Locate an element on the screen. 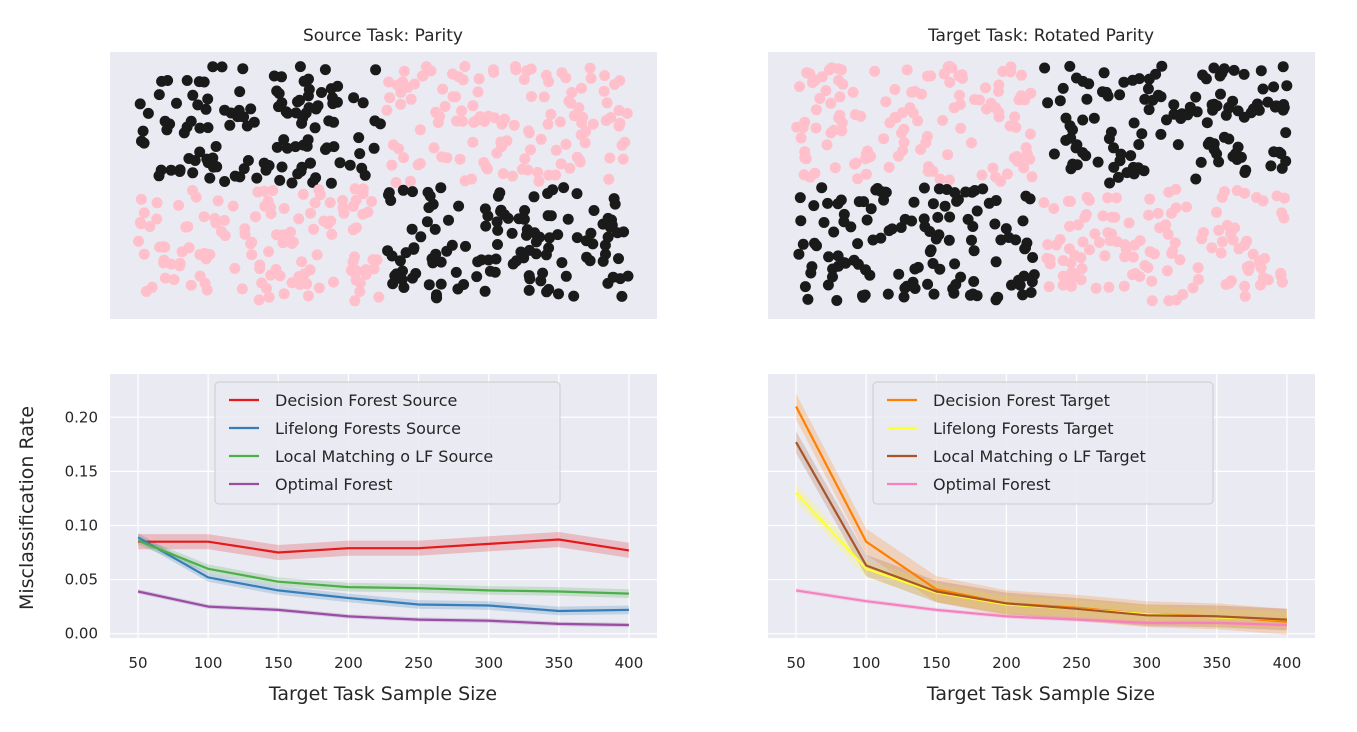  y-axis-label-source: Misclassification Rate is located at coordinates (27, 508).